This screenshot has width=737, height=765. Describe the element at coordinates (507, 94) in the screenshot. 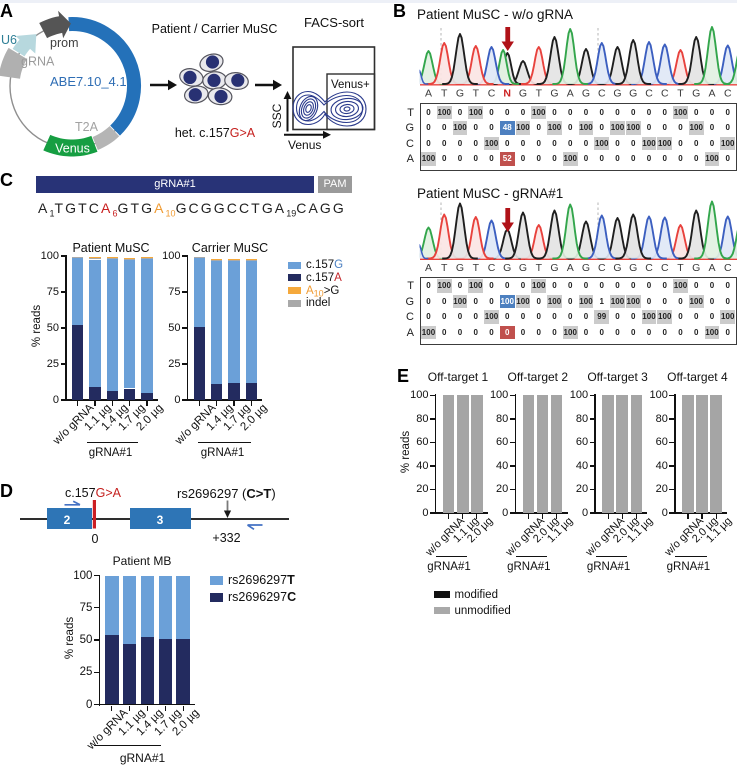

I see `svg-text: N` at that location.